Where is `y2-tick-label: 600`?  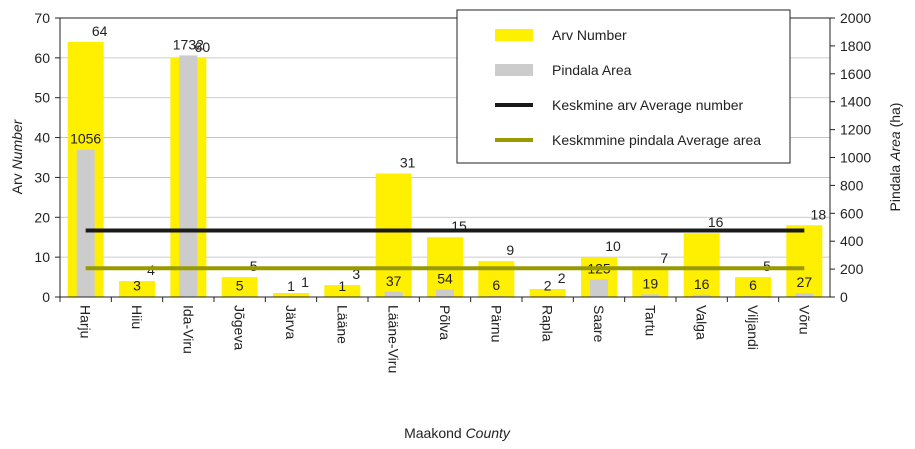
y2-tick-label: 600 is located at coordinates (852, 213).